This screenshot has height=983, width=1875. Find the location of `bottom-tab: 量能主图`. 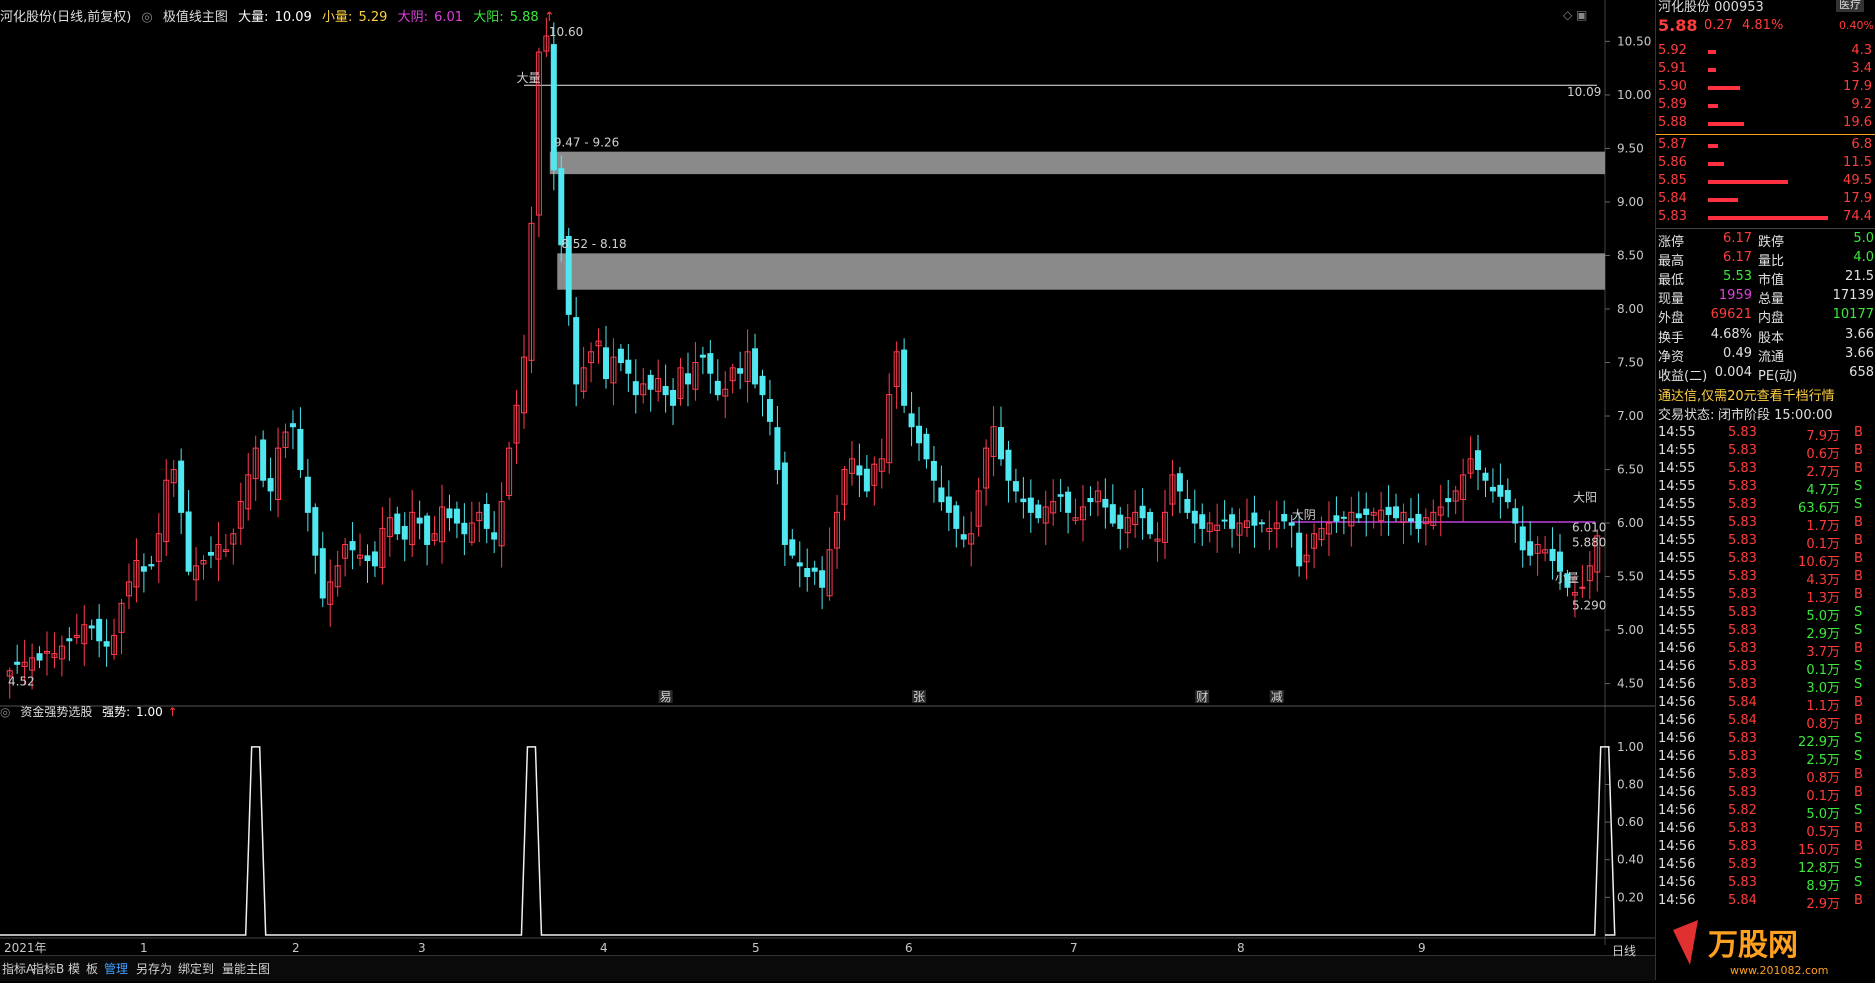

bottom-tab: 量能主图 is located at coordinates (246, 969).